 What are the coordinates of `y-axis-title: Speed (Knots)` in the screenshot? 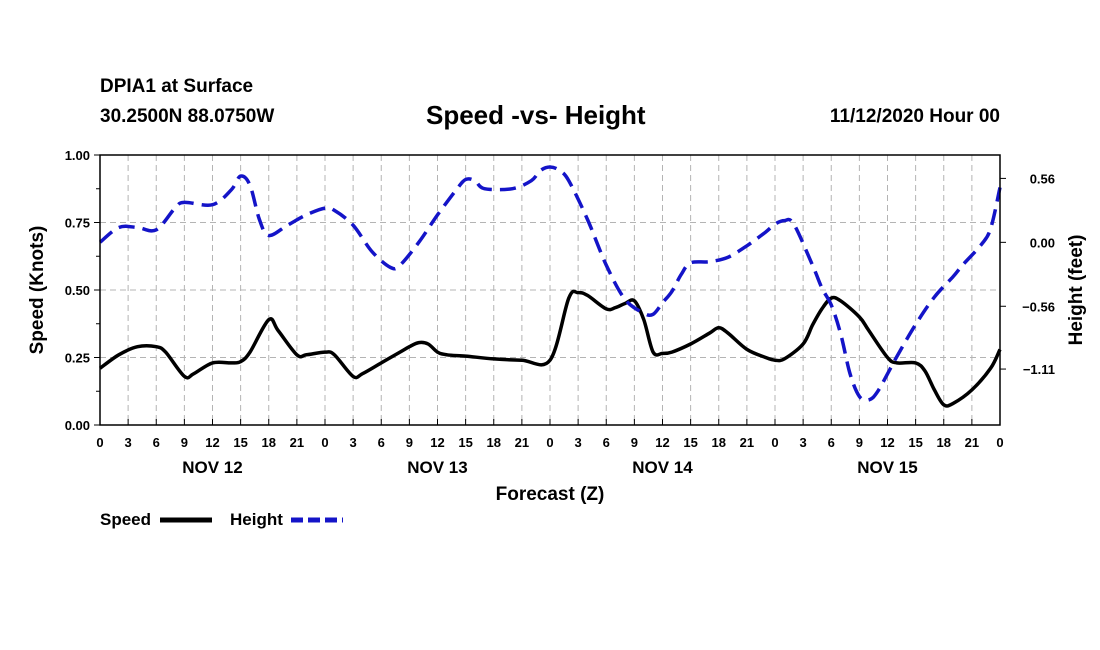 It's located at (37, 290).